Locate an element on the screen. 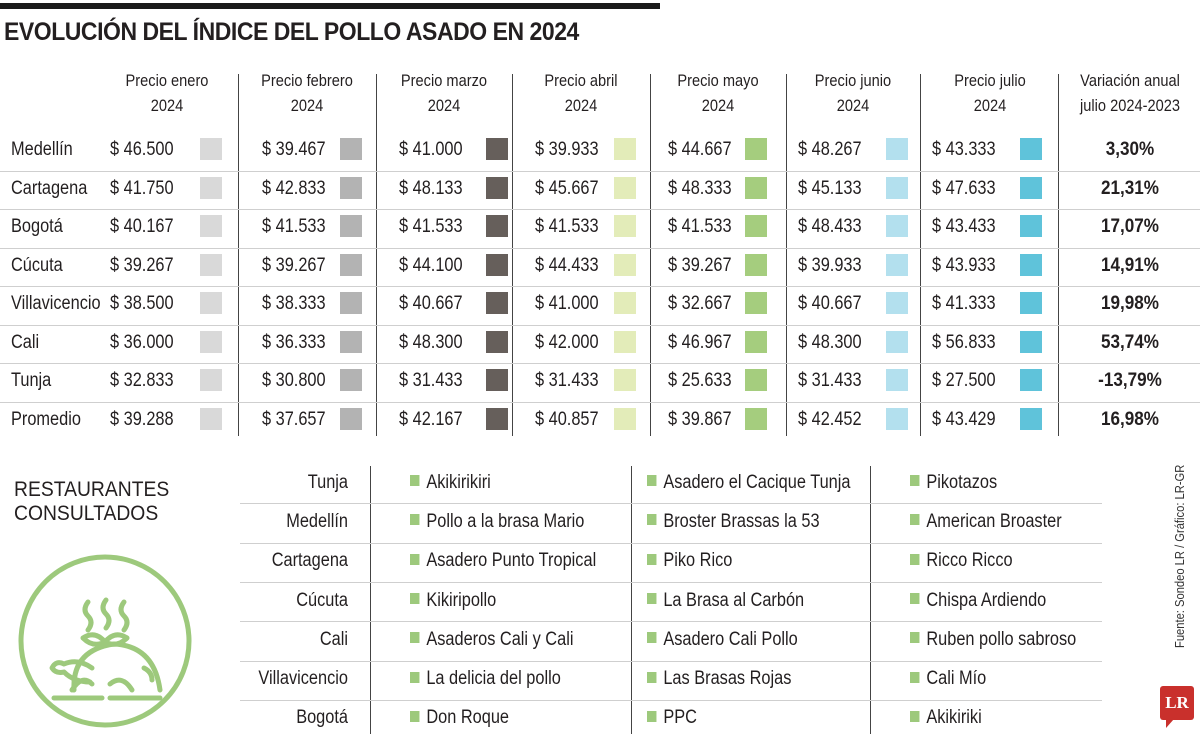 The image size is (1200, 737). lr-logo-tail is located at coordinates (1170, 723).